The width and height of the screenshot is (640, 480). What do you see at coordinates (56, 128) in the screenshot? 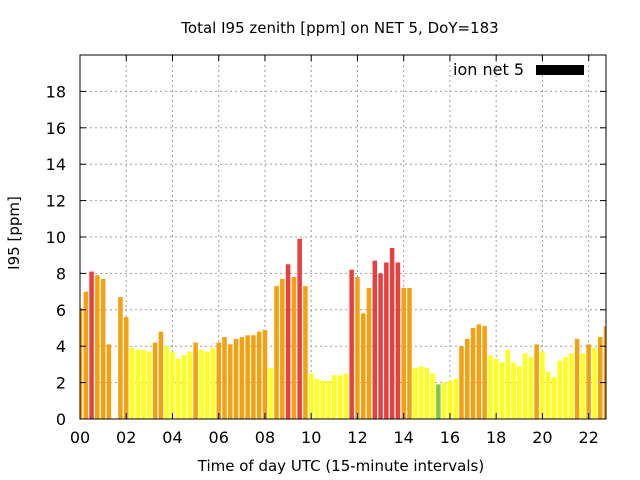
I see `y-tick-label: 16` at bounding box center [56, 128].